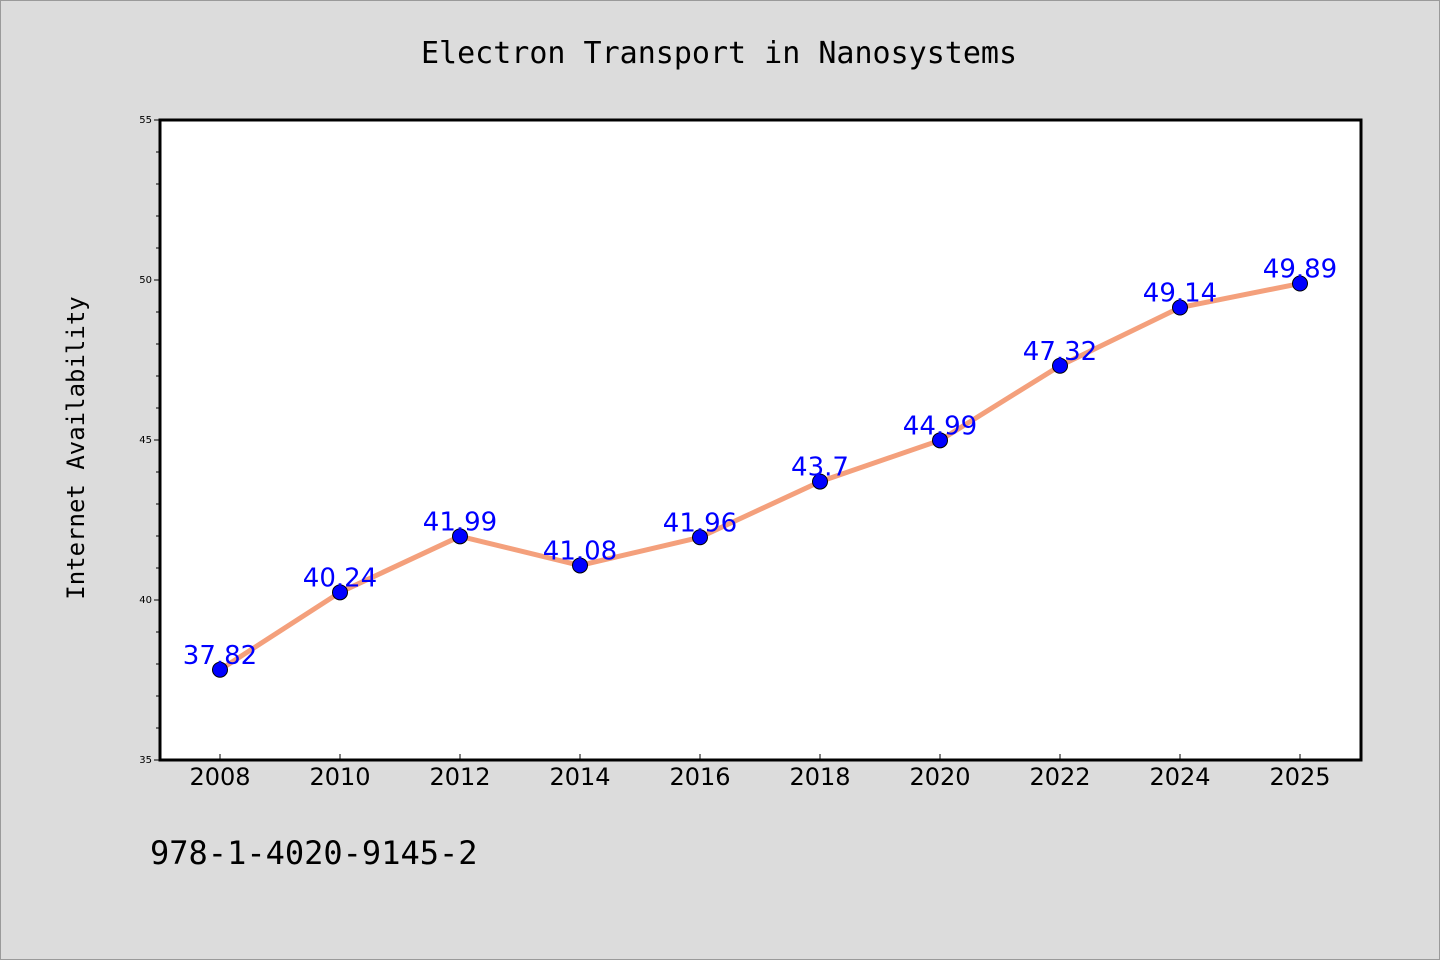 The width and height of the screenshot is (1440, 960). Describe the element at coordinates (580, 551) in the screenshot. I see `data-label: 41.08` at that location.